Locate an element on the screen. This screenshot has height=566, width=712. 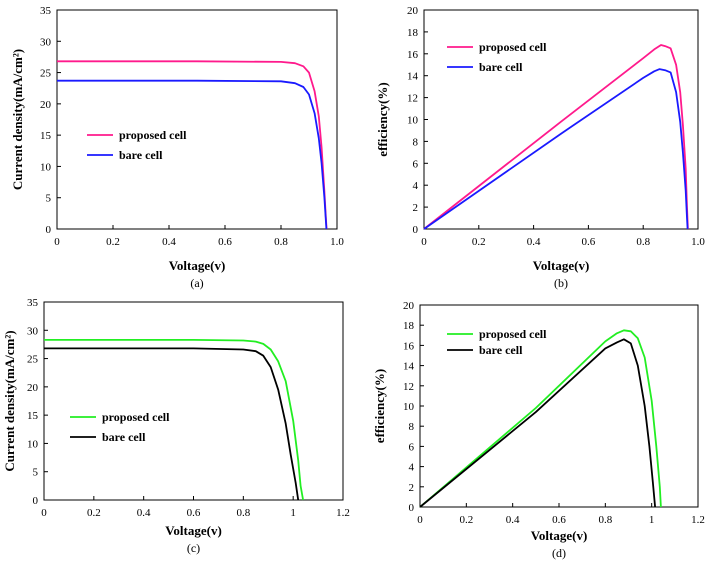
panel-caption: (a) is located at coordinates (196, 283).